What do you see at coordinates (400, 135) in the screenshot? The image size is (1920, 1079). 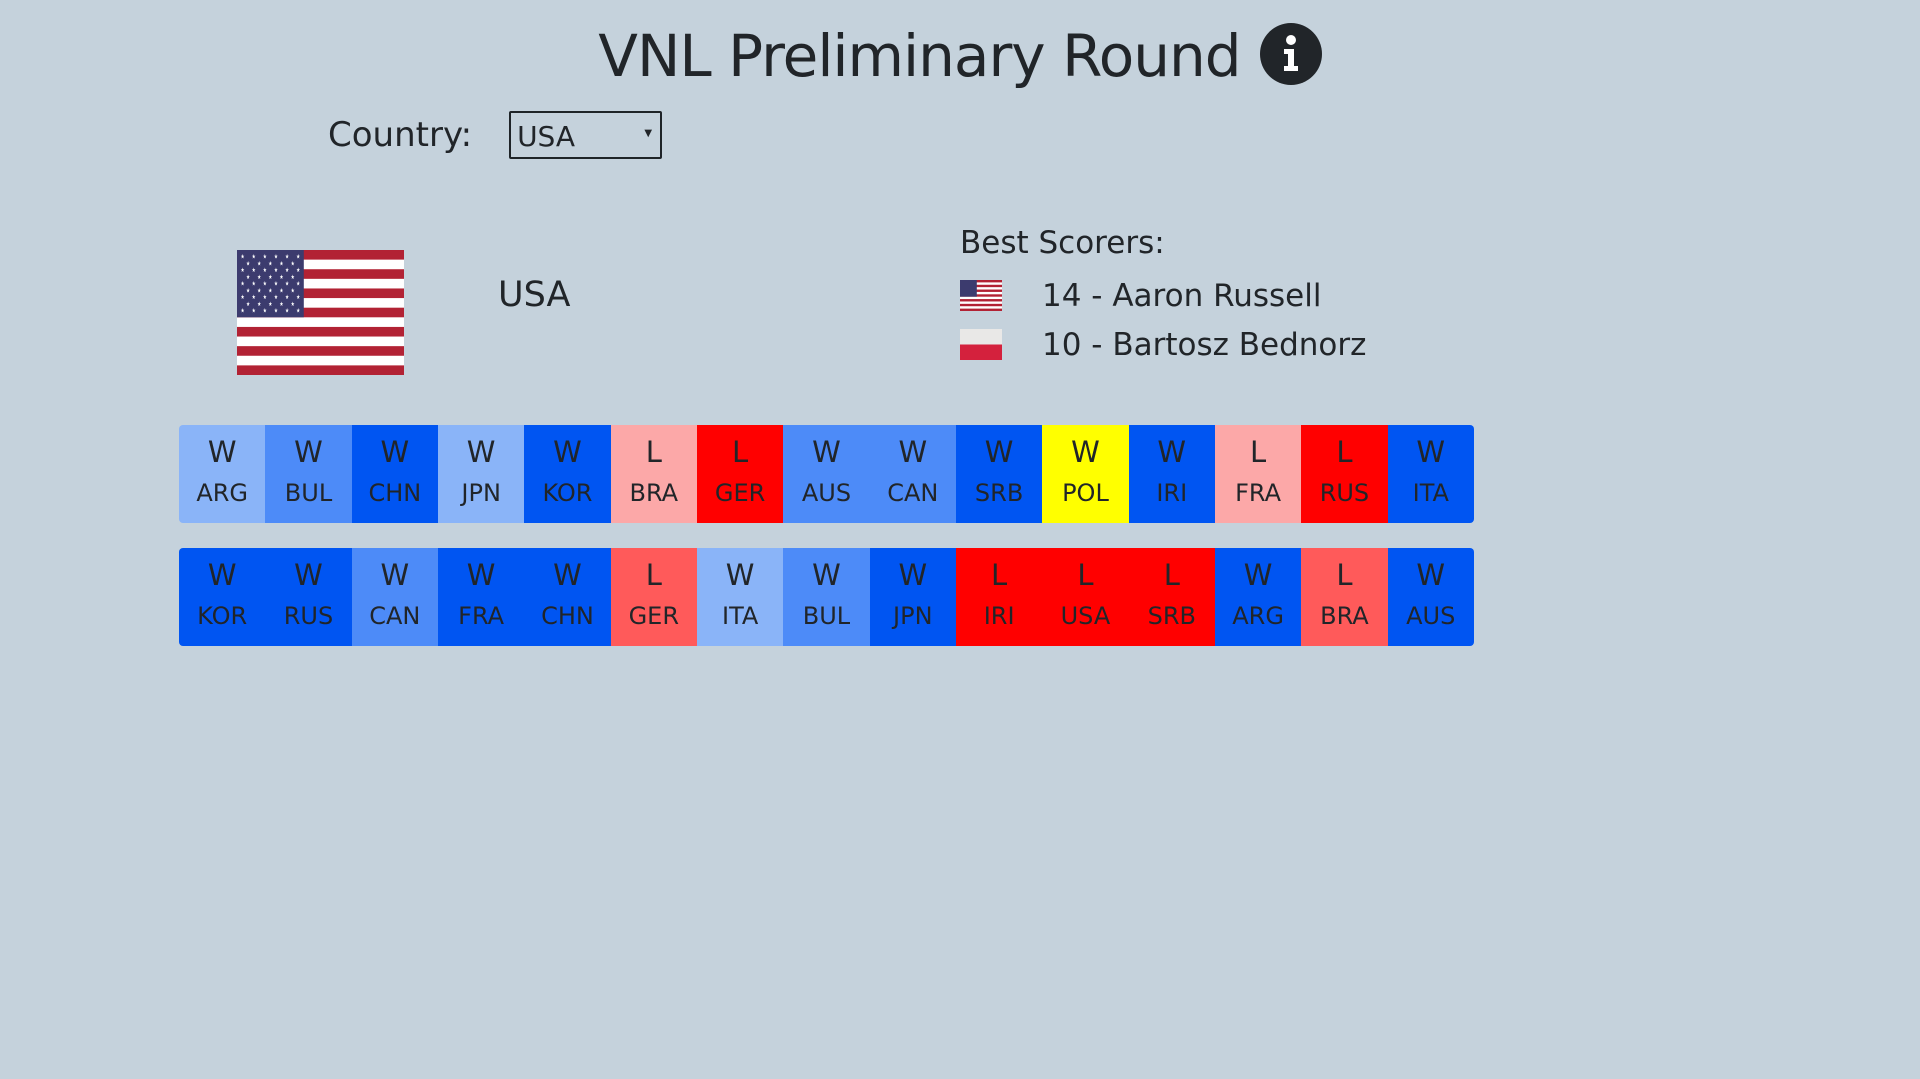 I see `country-label: Country:` at bounding box center [400, 135].